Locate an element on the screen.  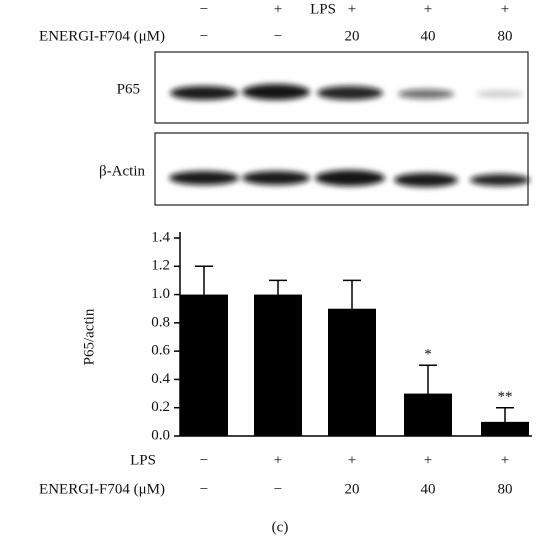
band-label: β-Actin is located at coordinates (122, 171).